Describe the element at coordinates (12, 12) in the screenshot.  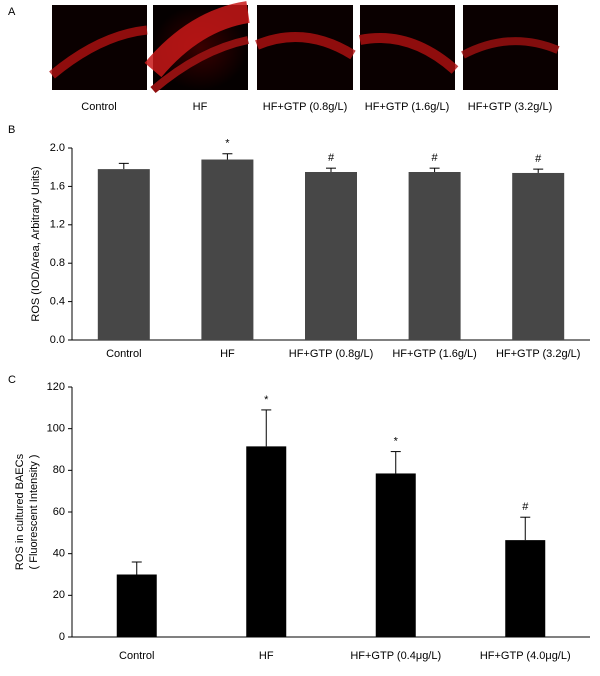
I see `panel-label: A` at that location.